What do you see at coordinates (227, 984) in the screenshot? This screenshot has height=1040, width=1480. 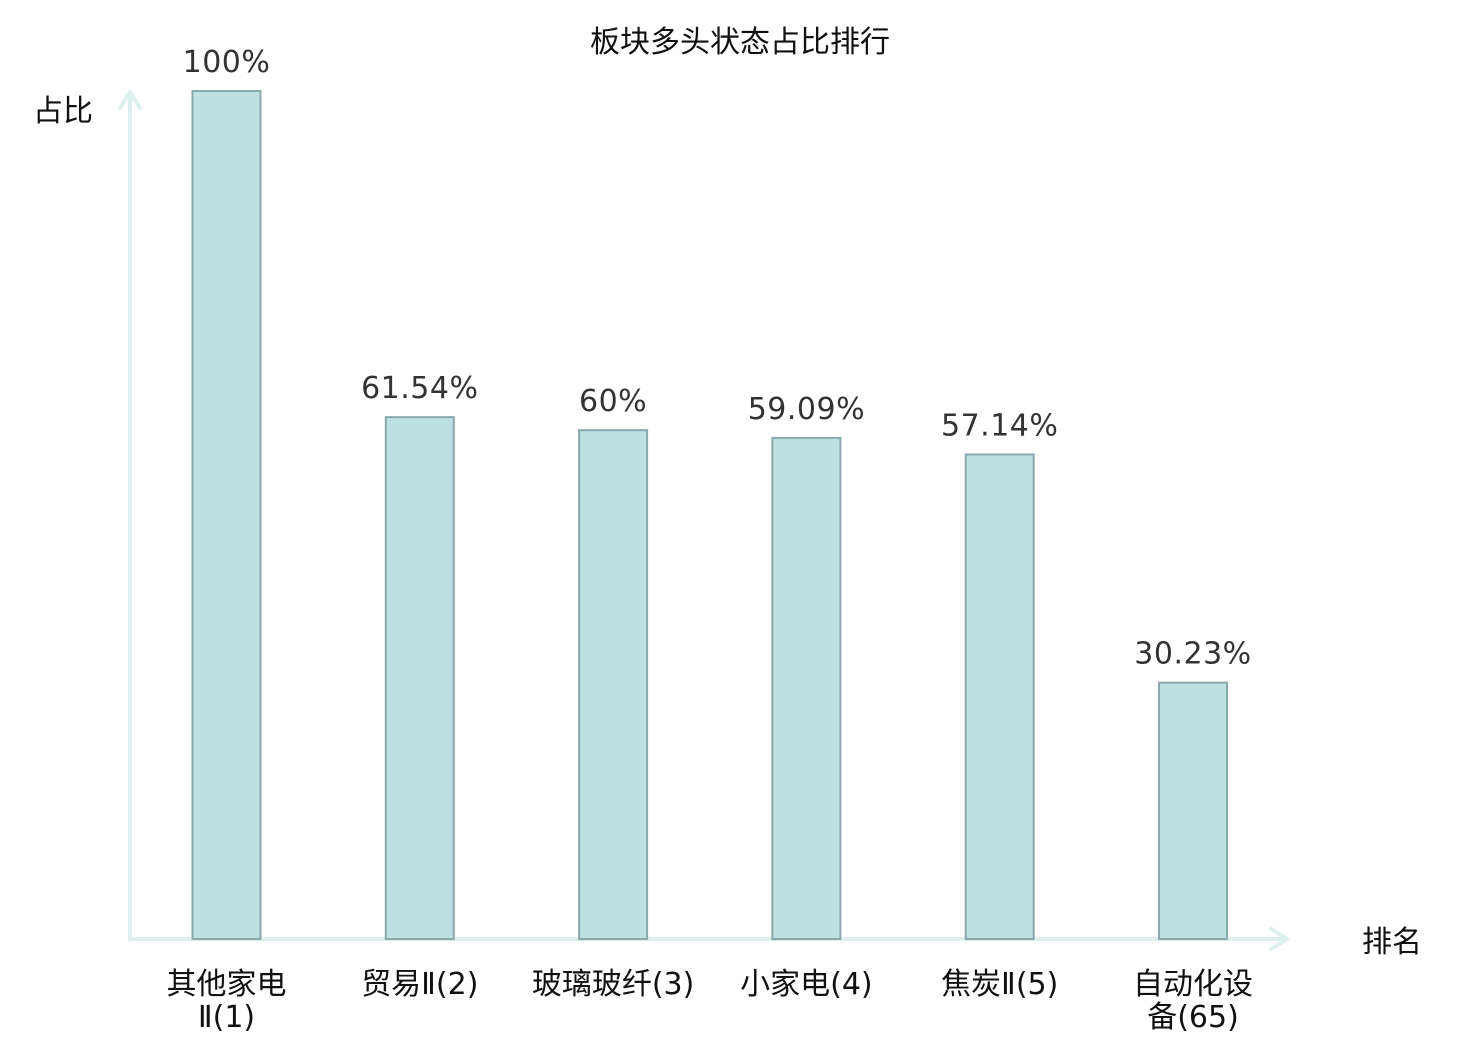 I see `category-label-1-line-1: 其他家电` at bounding box center [227, 984].